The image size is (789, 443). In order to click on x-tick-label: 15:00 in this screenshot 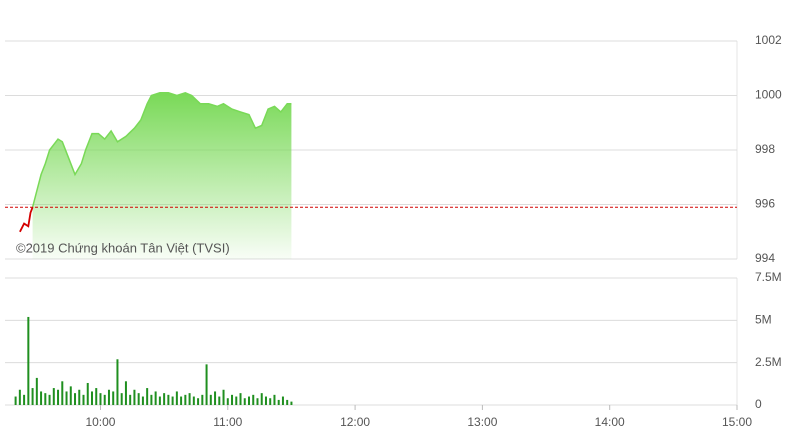, I will do `click(737, 422)`.